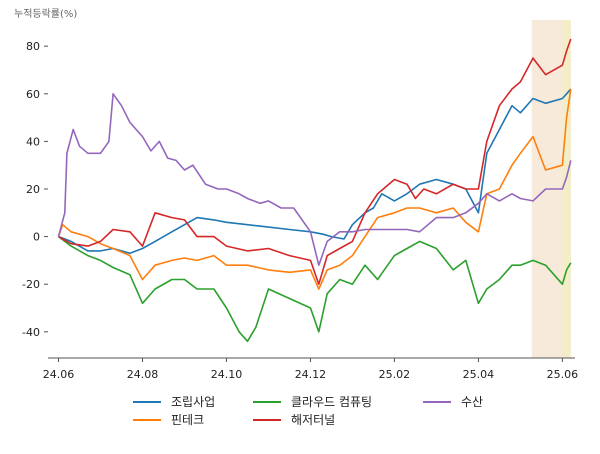 This screenshot has width=600, height=454. Describe the element at coordinates (479, 374) in the screenshot. I see `x-tick-label: 25.04` at that location.